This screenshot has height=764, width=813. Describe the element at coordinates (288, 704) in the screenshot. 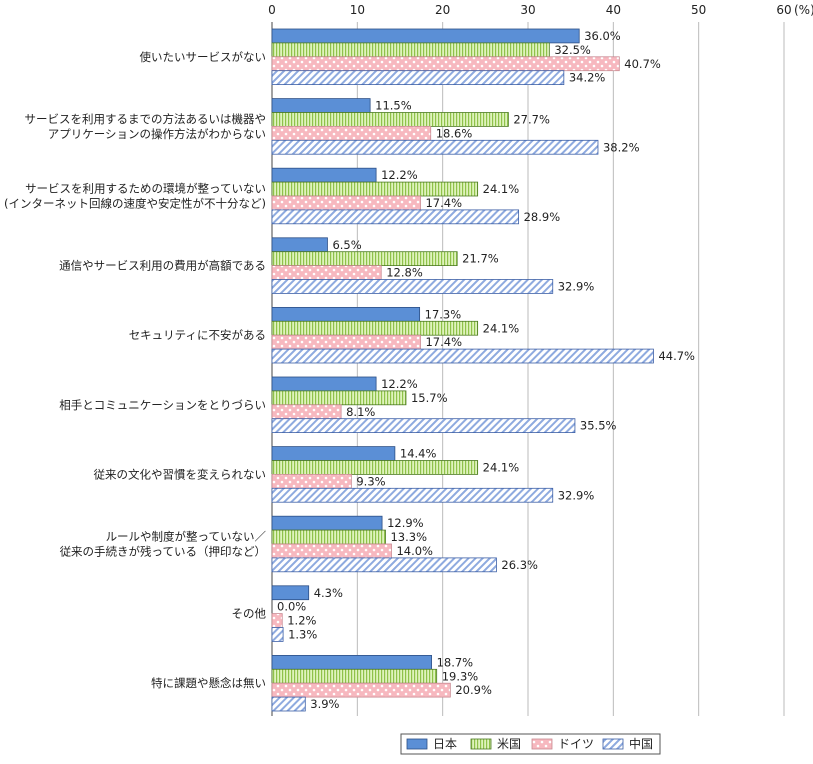

I see `bar-中国-9` at that location.